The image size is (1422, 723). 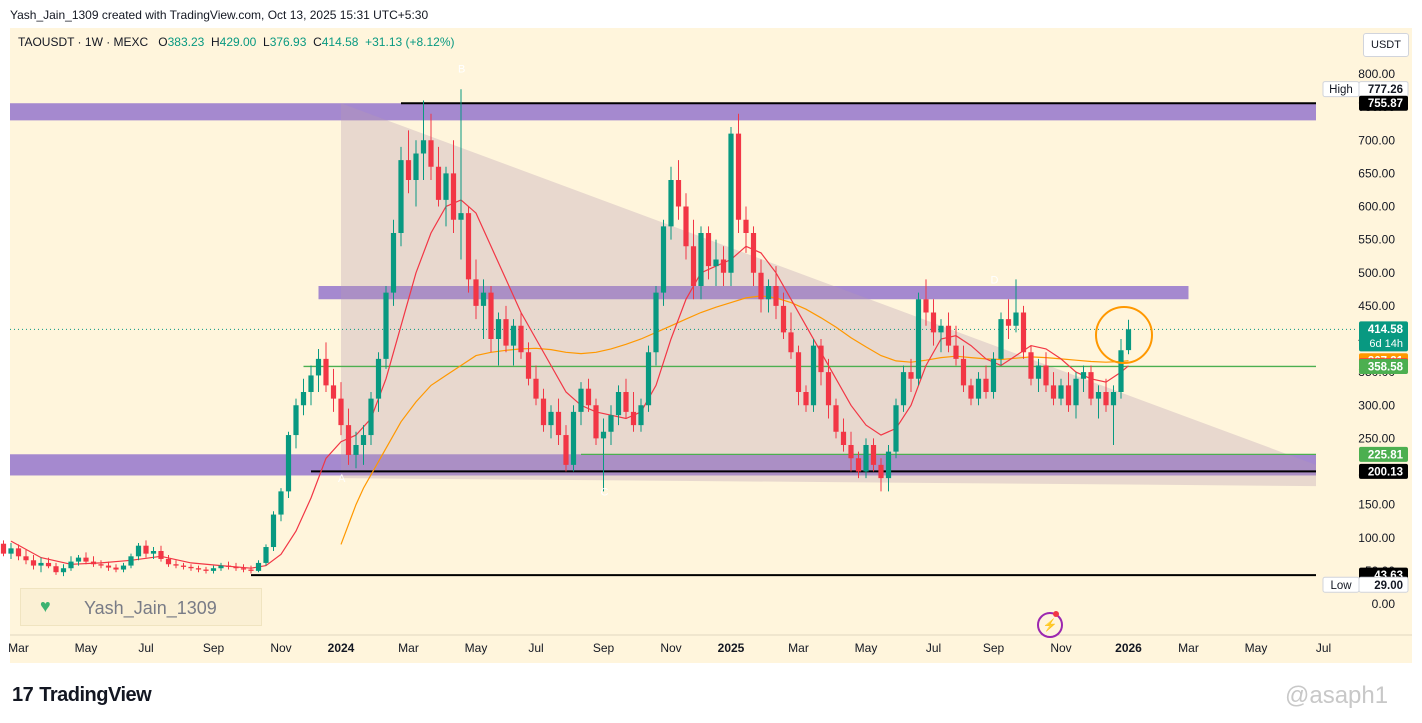 I want to click on price-label-level-225: 225.81, so click(x=1383, y=454).